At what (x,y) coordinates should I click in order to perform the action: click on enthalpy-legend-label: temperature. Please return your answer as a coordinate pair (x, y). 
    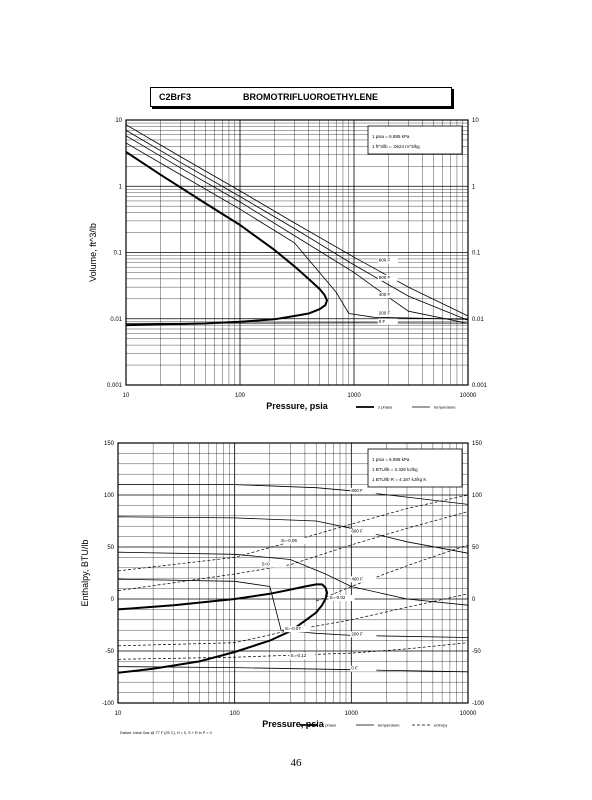
    Looking at the image, I should click on (389, 725).